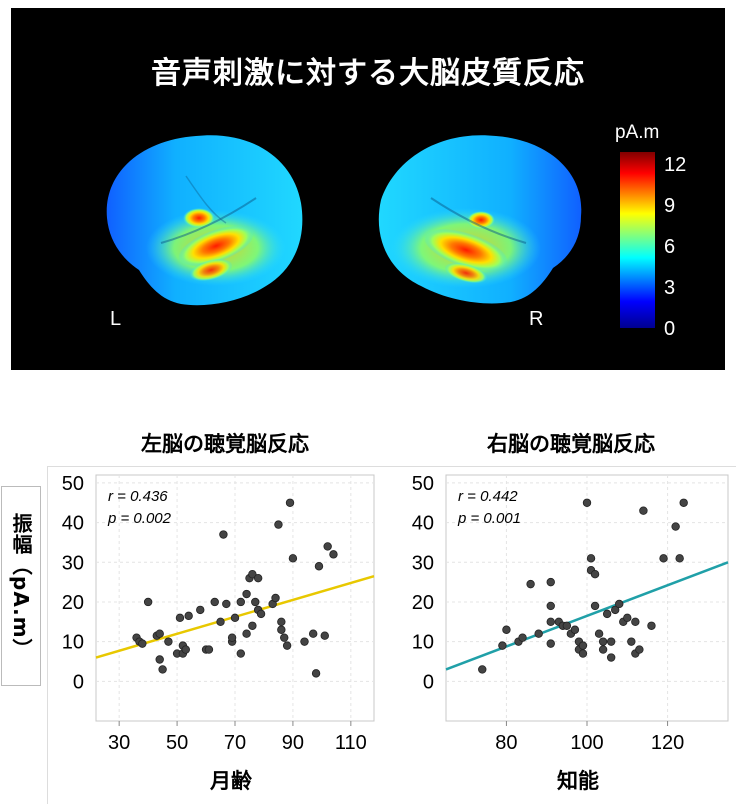 The image size is (736, 804). I want to click on y-axis-title: 振幅（pA.m）, so click(21, 586).